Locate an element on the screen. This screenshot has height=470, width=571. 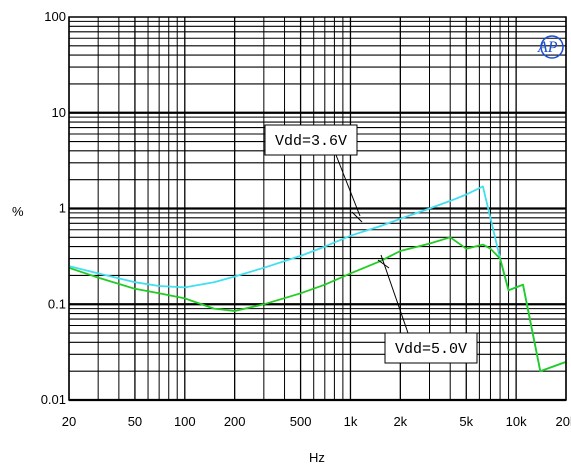
x-tick-label: 2k is located at coordinates (400, 421).